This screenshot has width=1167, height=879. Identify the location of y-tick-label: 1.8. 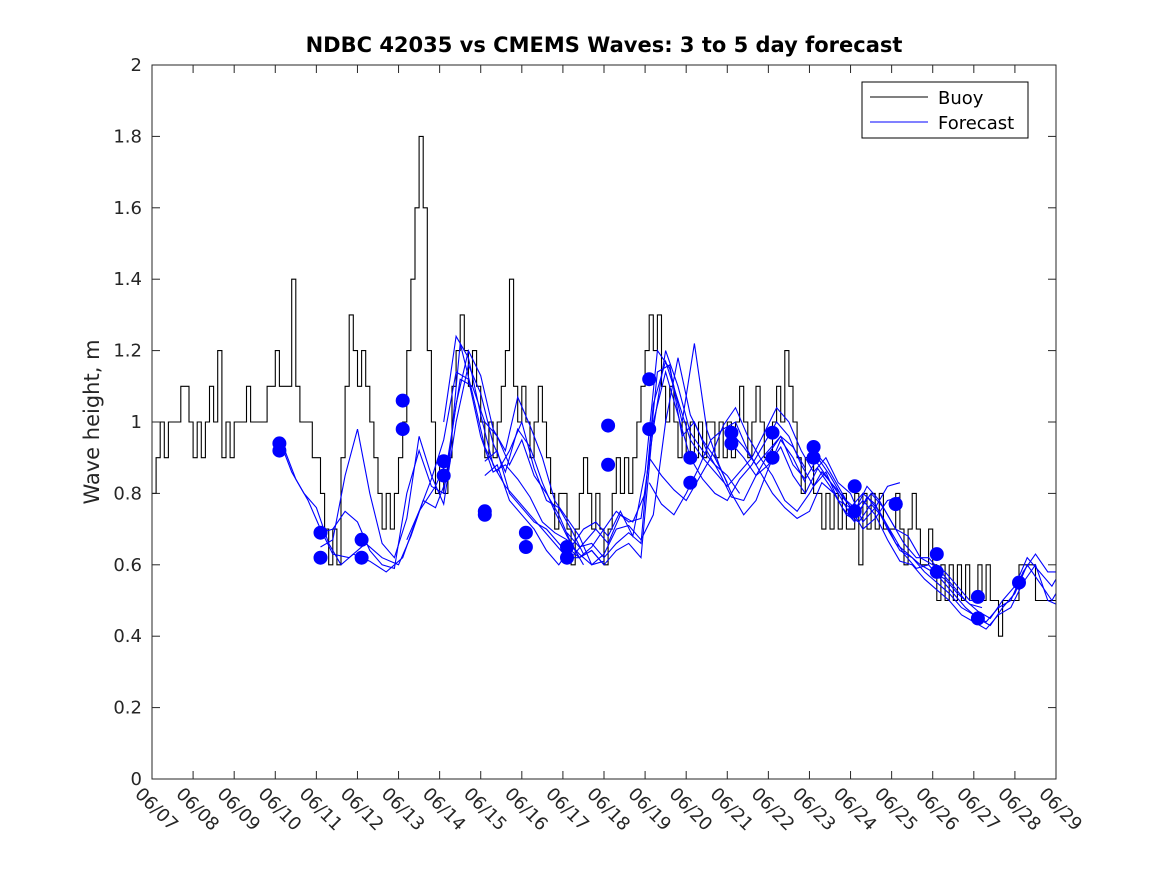
(127, 136).